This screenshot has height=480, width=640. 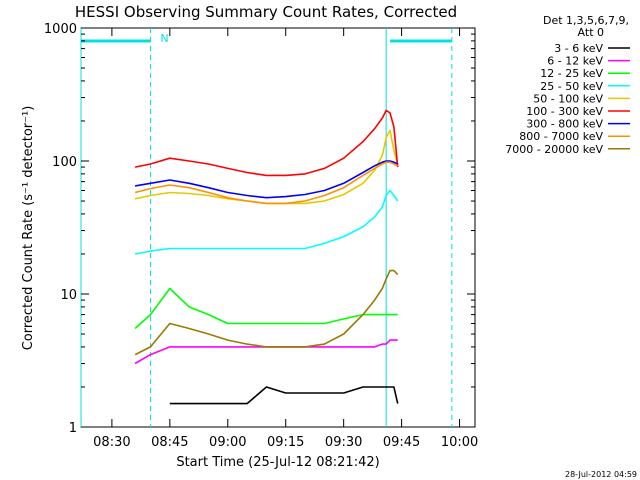 I want to click on marker-label: N, so click(x=164, y=38).